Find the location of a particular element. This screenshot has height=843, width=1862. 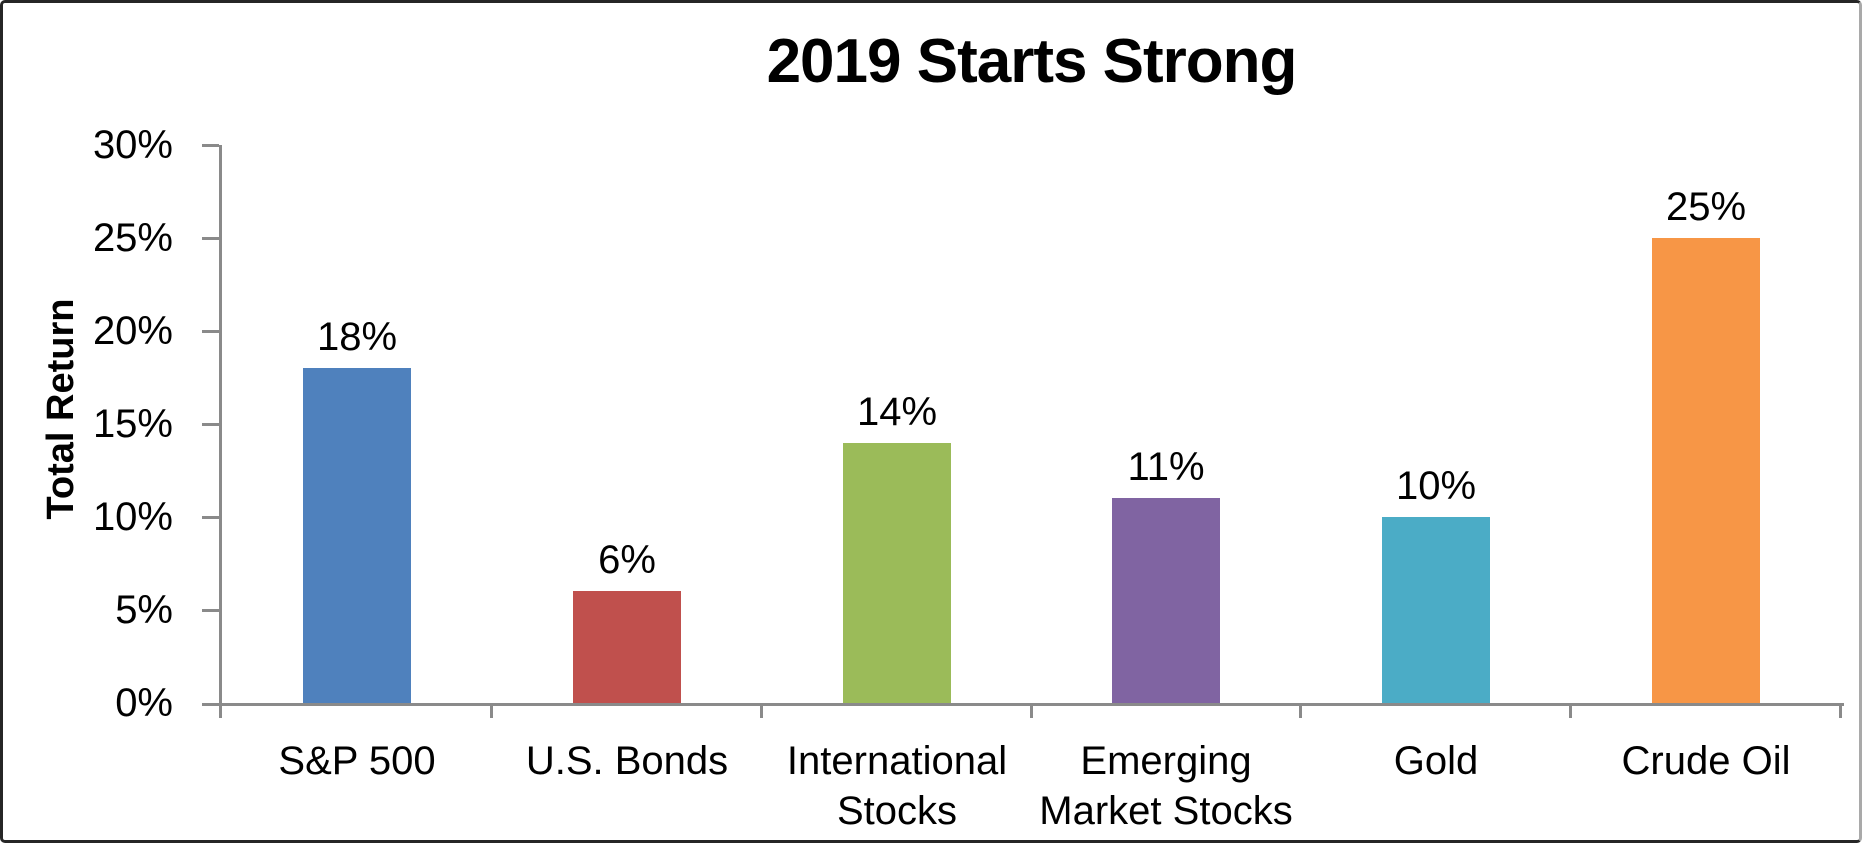

y-tick-label: 25% is located at coordinates (132, 238).